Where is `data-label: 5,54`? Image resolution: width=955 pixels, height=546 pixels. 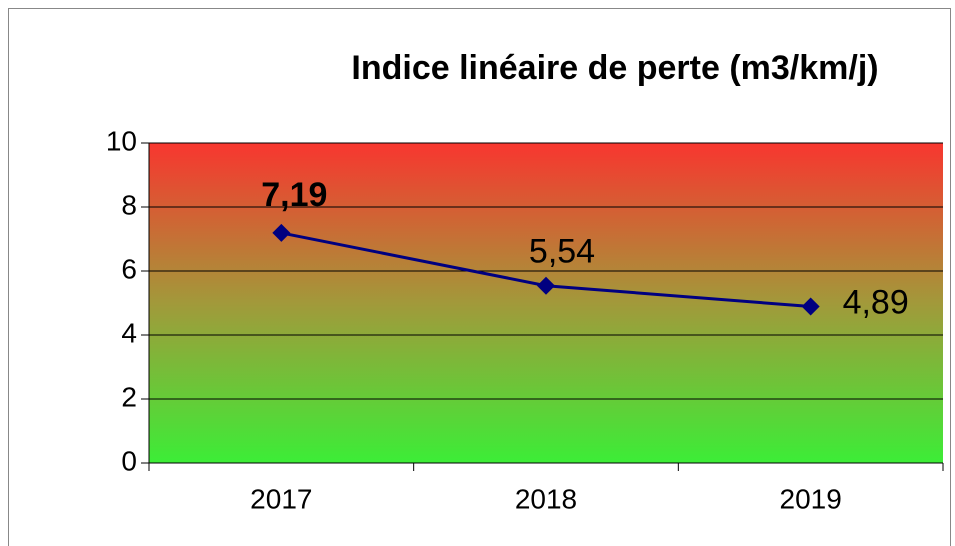 data-label: 5,54 is located at coordinates (562, 252).